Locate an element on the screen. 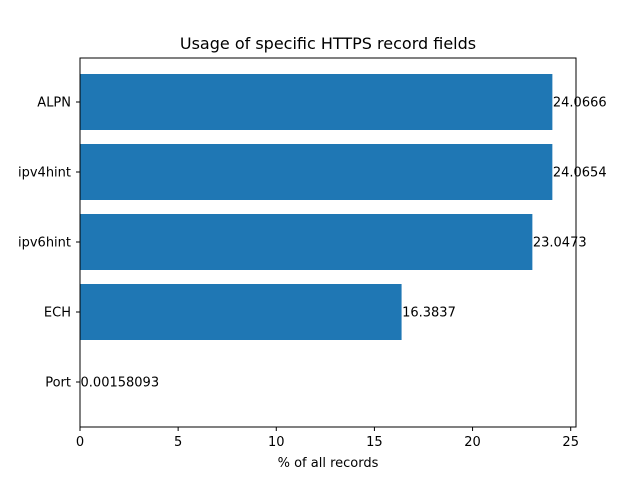  y-tick-label-ipv4hint: ipv4hint is located at coordinates (44, 173).